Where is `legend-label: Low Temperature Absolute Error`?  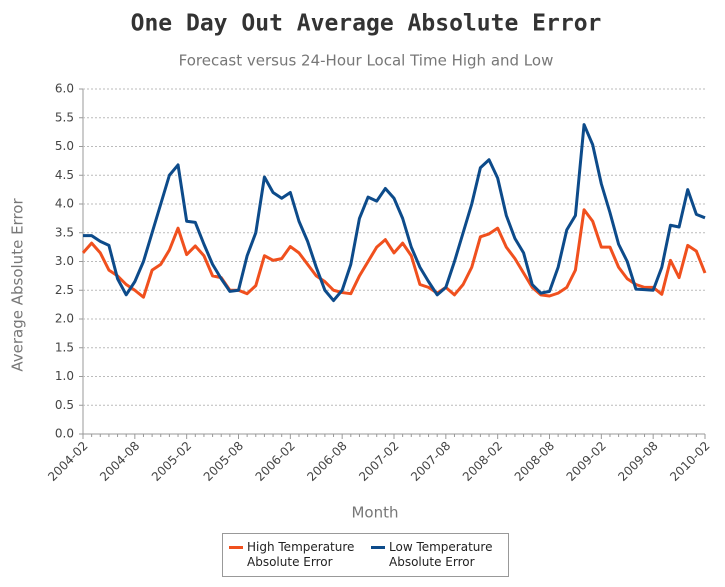
legend-label: Low Temperature Absolute Error is located at coordinates (441, 554).